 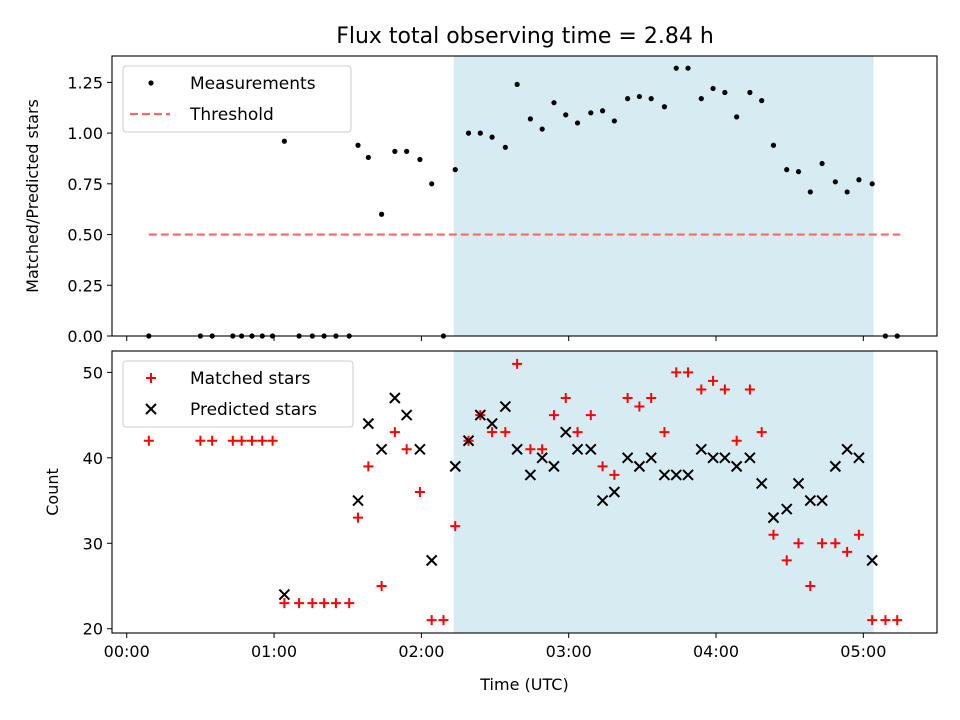 What do you see at coordinates (93, 543) in the screenshot?
I see `y-tick-label: 30` at bounding box center [93, 543].